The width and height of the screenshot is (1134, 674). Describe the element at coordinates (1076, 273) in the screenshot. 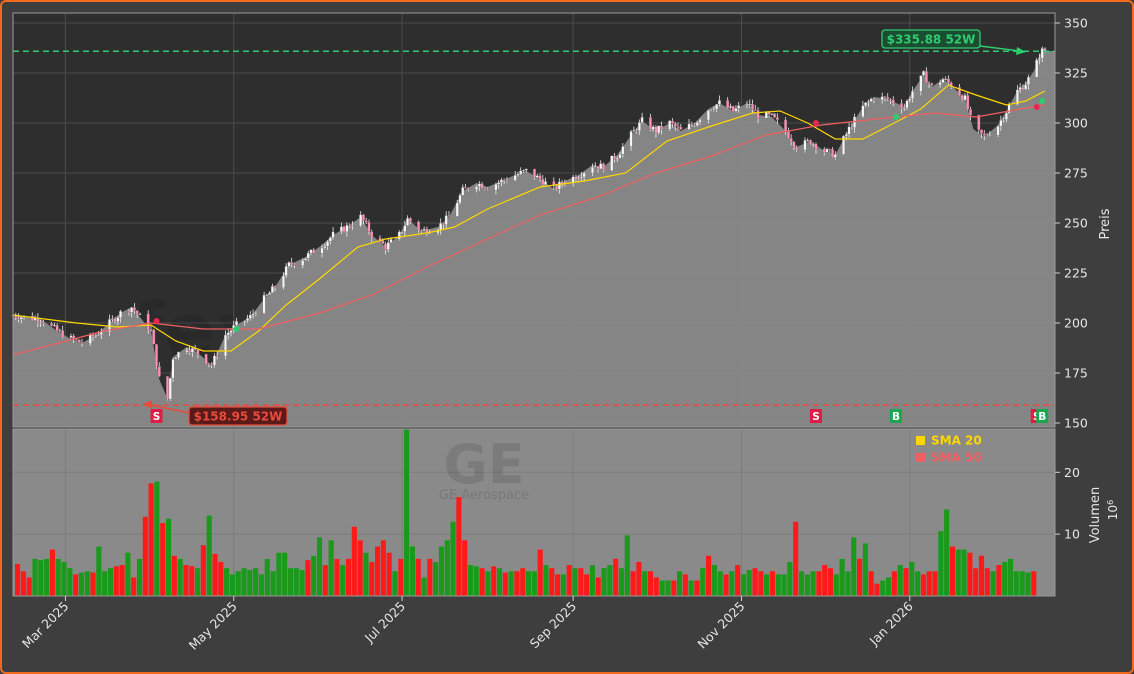

I see `price-tick-label: 225` at that location.